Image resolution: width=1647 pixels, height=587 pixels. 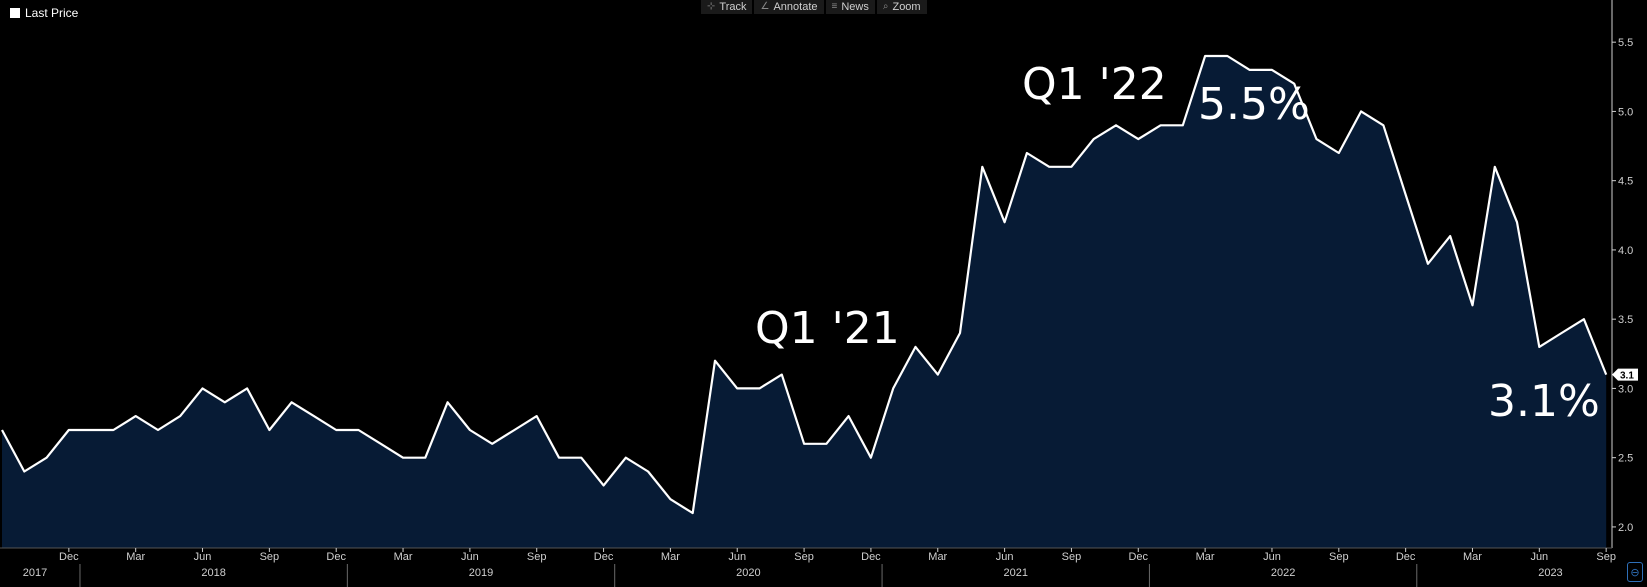 I want to click on legend-label: Last Price, so click(x=52, y=13).